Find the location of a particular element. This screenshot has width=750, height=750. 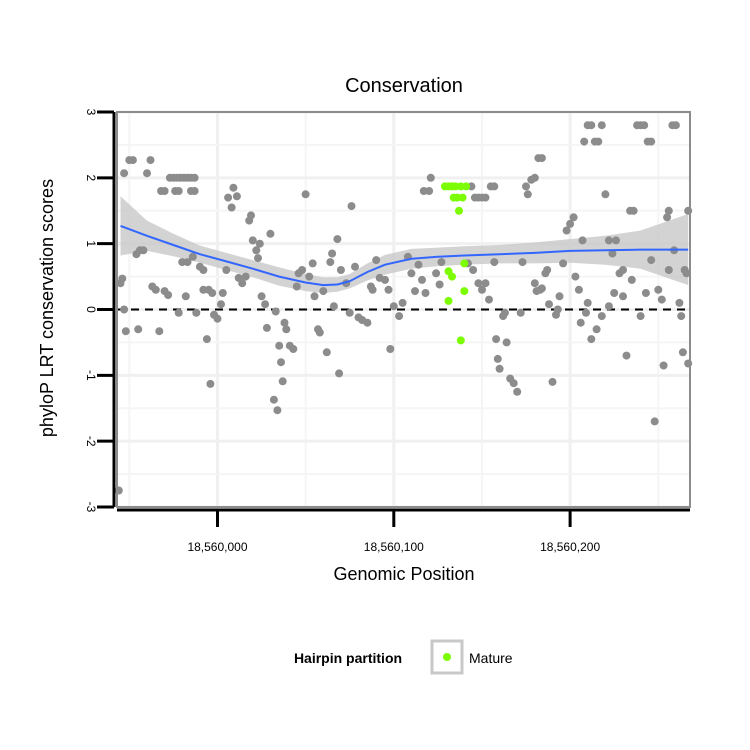

x-tick-label: 18,560,100 is located at coordinates (394, 547).